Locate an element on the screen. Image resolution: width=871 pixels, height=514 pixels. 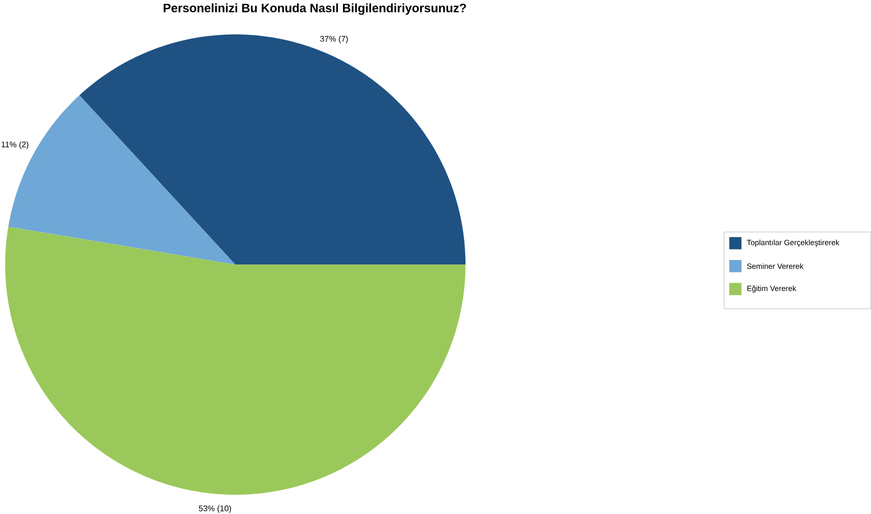
data-label: 53% (10) is located at coordinates (214, 509).